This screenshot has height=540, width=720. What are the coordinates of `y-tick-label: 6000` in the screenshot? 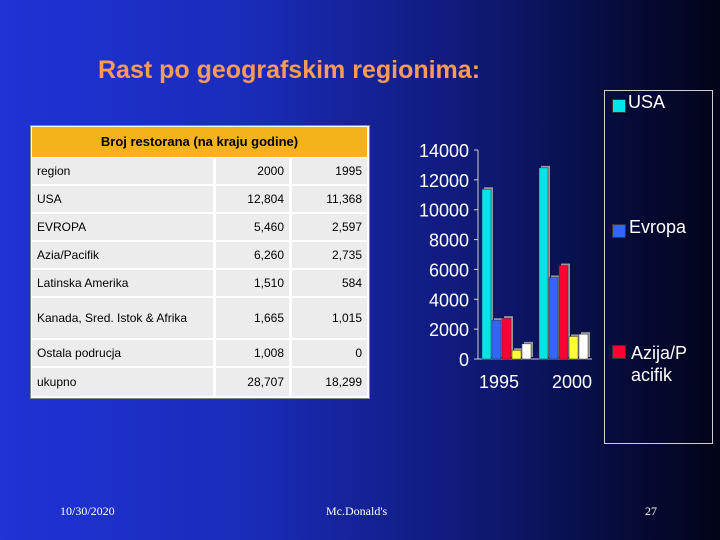 It's located at (449, 270).